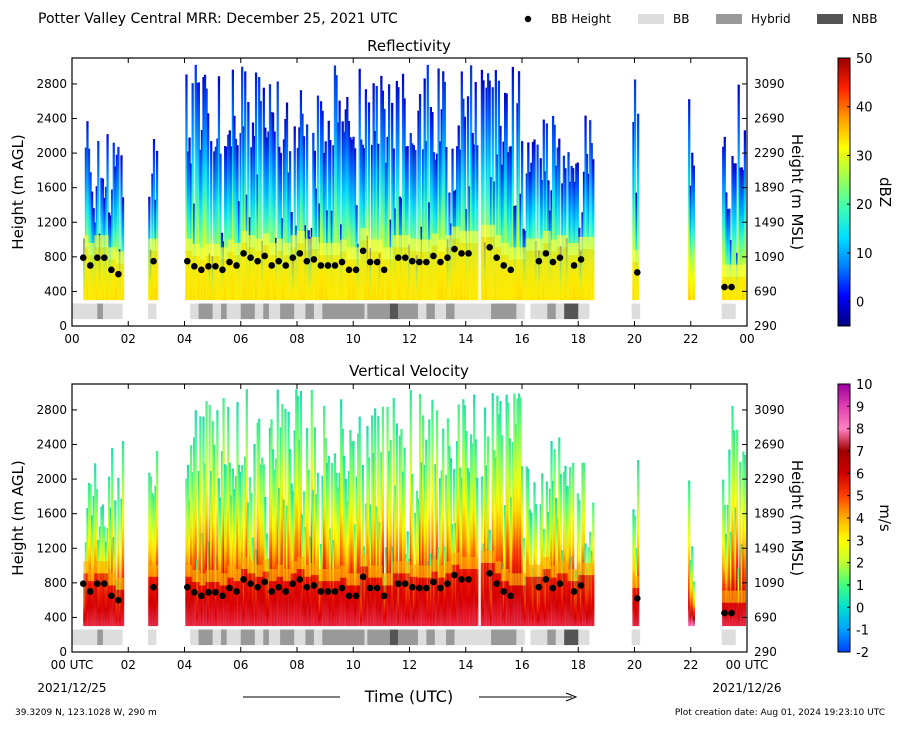 Image resolution: width=900 pixels, height=729 pixels. I want to click on y-tick-label: 2800, so click(51, 410).